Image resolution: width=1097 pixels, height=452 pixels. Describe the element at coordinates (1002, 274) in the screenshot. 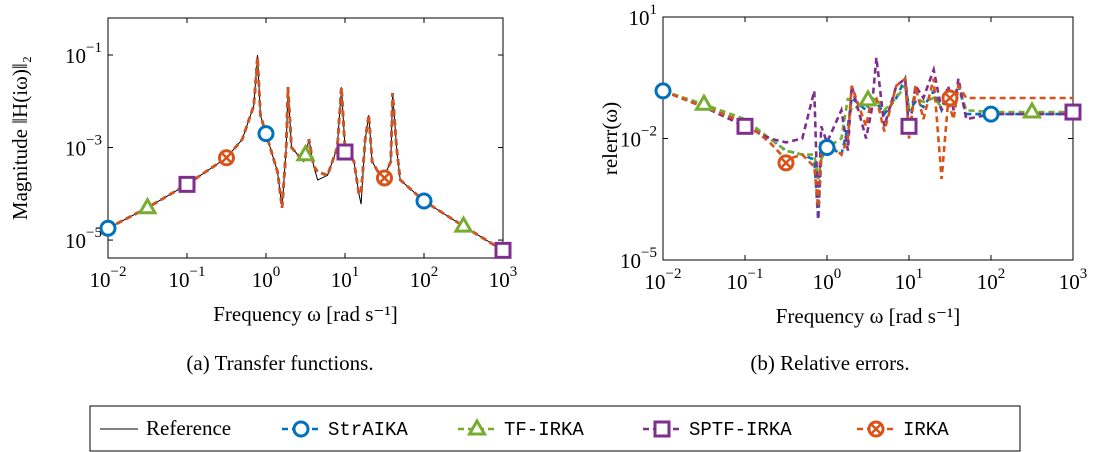

I see `tick-exponent: 2` at that location.